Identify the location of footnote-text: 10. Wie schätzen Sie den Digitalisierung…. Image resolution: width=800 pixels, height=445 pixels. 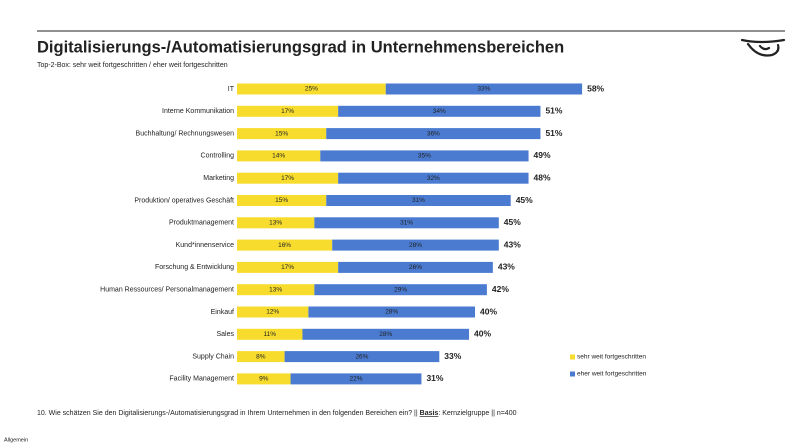
(228, 413).